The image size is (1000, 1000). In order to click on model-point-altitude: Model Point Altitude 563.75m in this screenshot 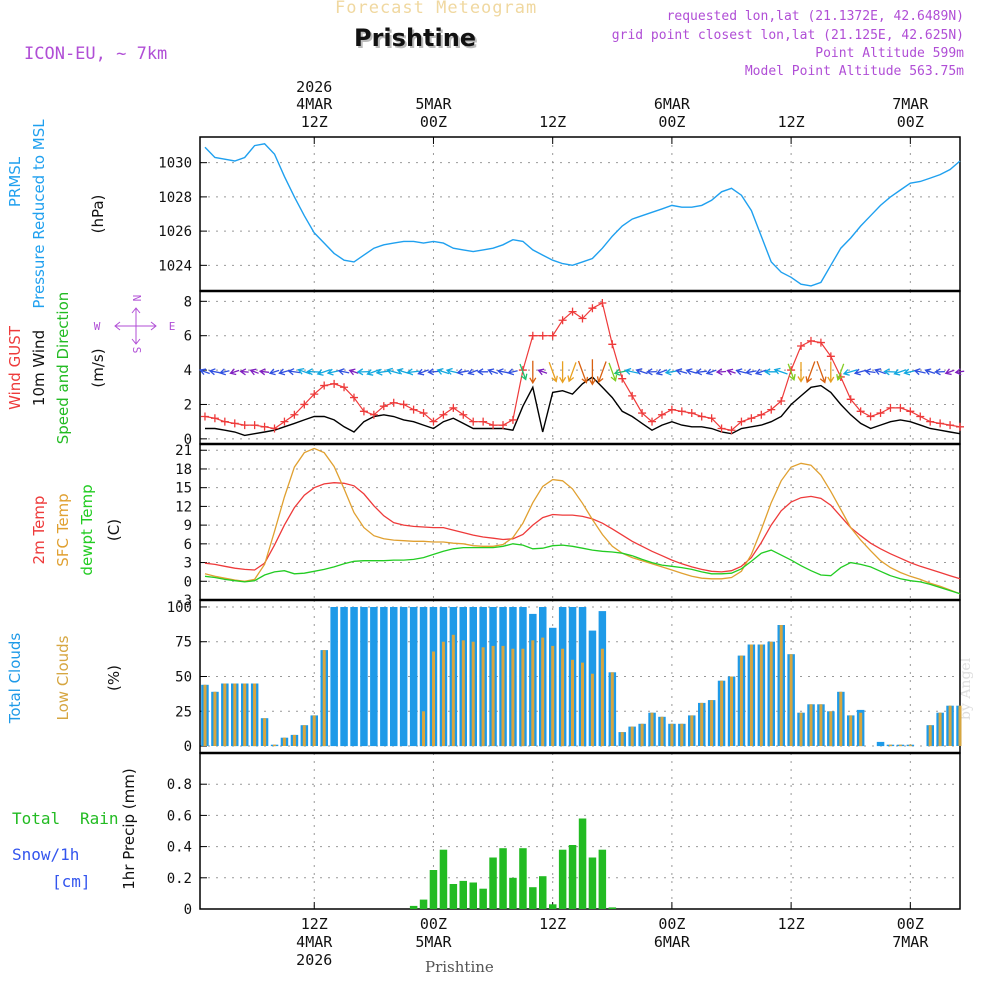, I will do `click(854, 71)`.